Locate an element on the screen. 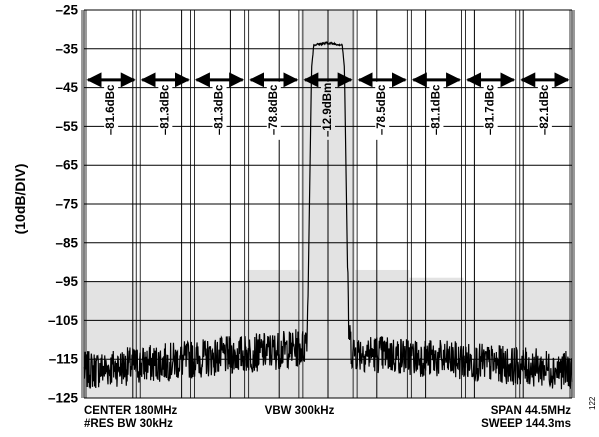 The width and height of the screenshot is (599, 437). channel-power-label-5: –12.9dBm is located at coordinates (328, 110).